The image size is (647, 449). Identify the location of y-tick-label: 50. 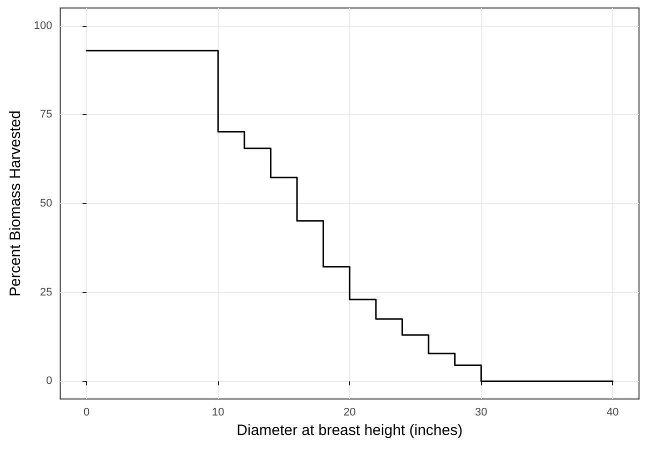
(46, 204).